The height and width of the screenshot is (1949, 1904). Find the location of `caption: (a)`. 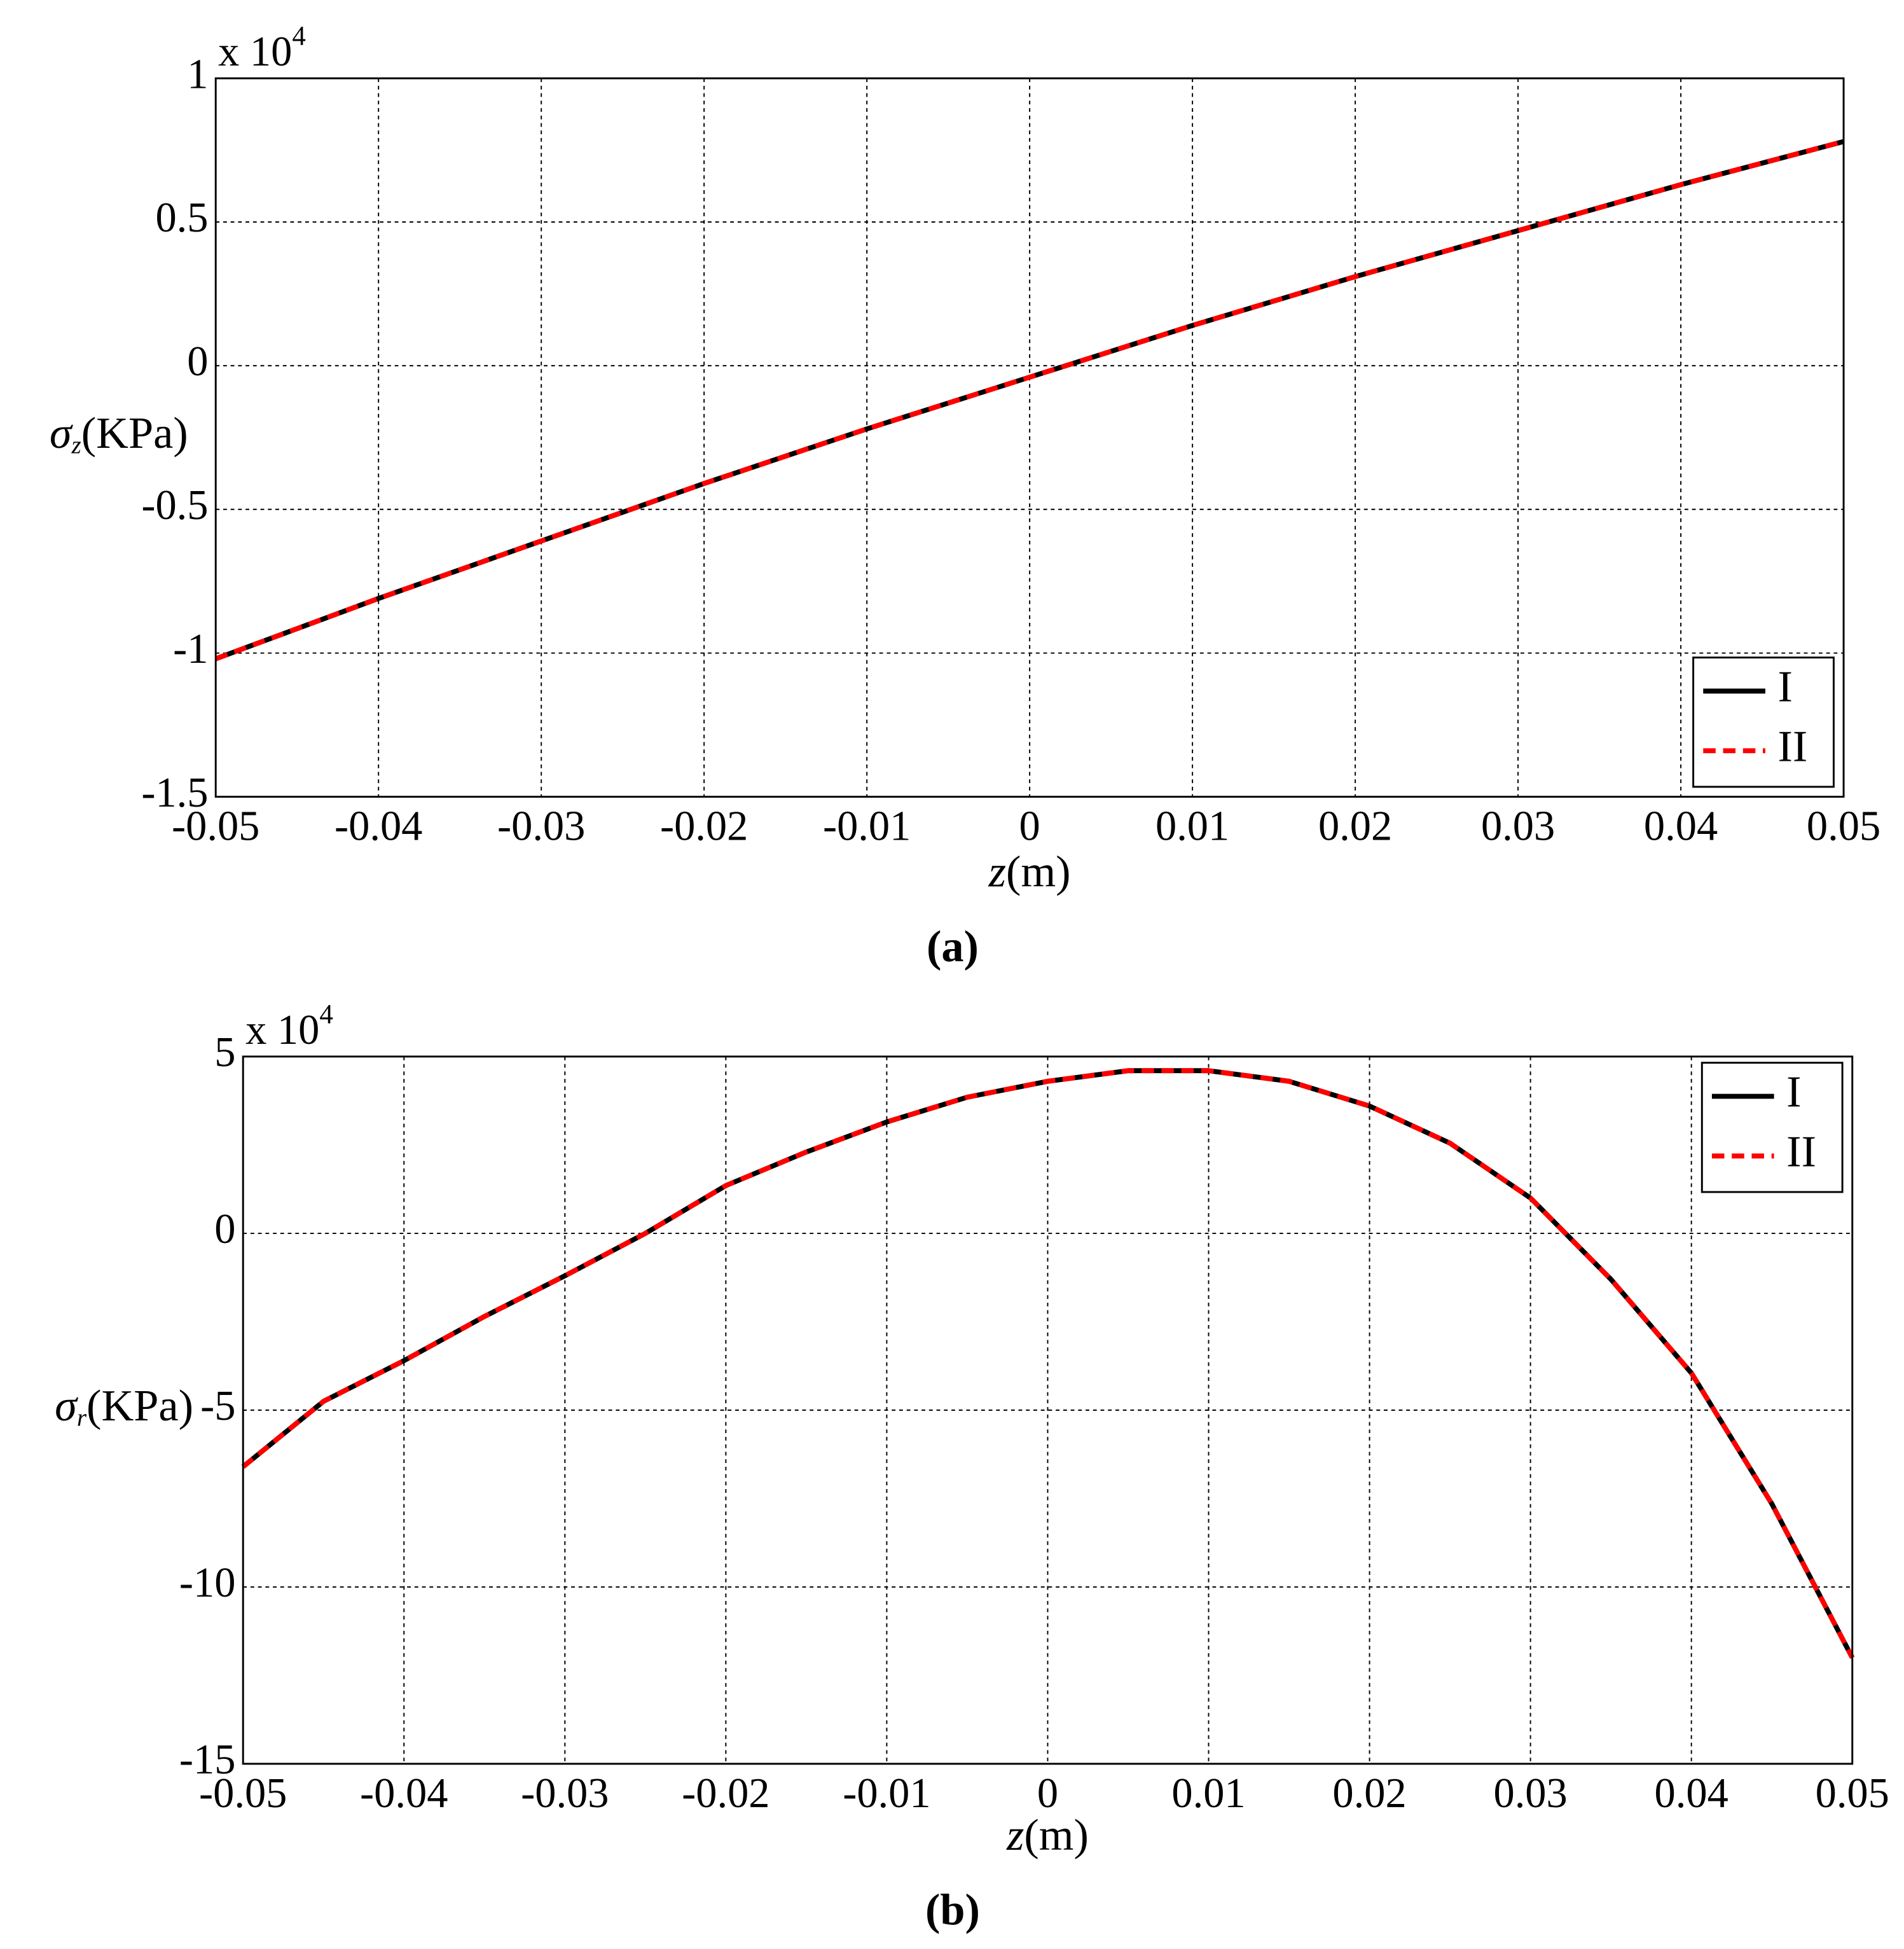

caption: (a) is located at coordinates (953, 946).